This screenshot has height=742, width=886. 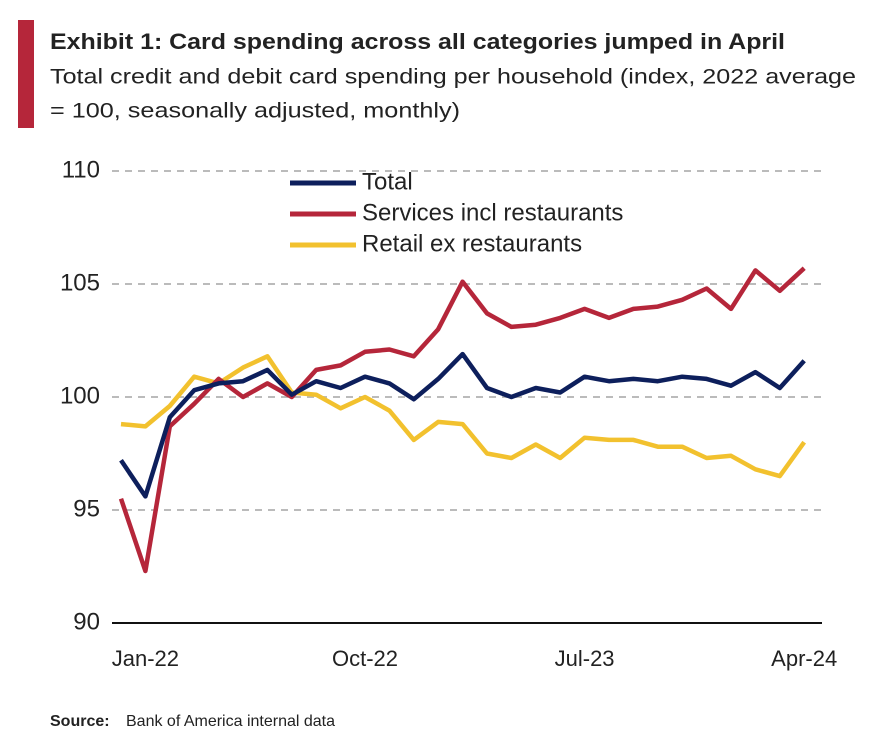 What do you see at coordinates (255, 111) in the screenshot?
I see `chart-subtitle: = 100, seasonally adjusted, monthly)` at bounding box center [255, 111].